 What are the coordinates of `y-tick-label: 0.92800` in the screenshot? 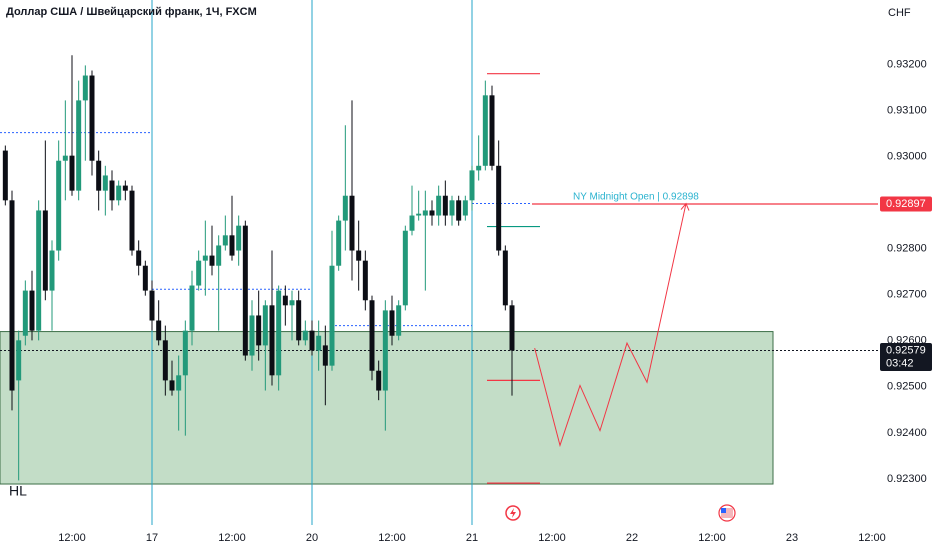 It's located at (907, 249).